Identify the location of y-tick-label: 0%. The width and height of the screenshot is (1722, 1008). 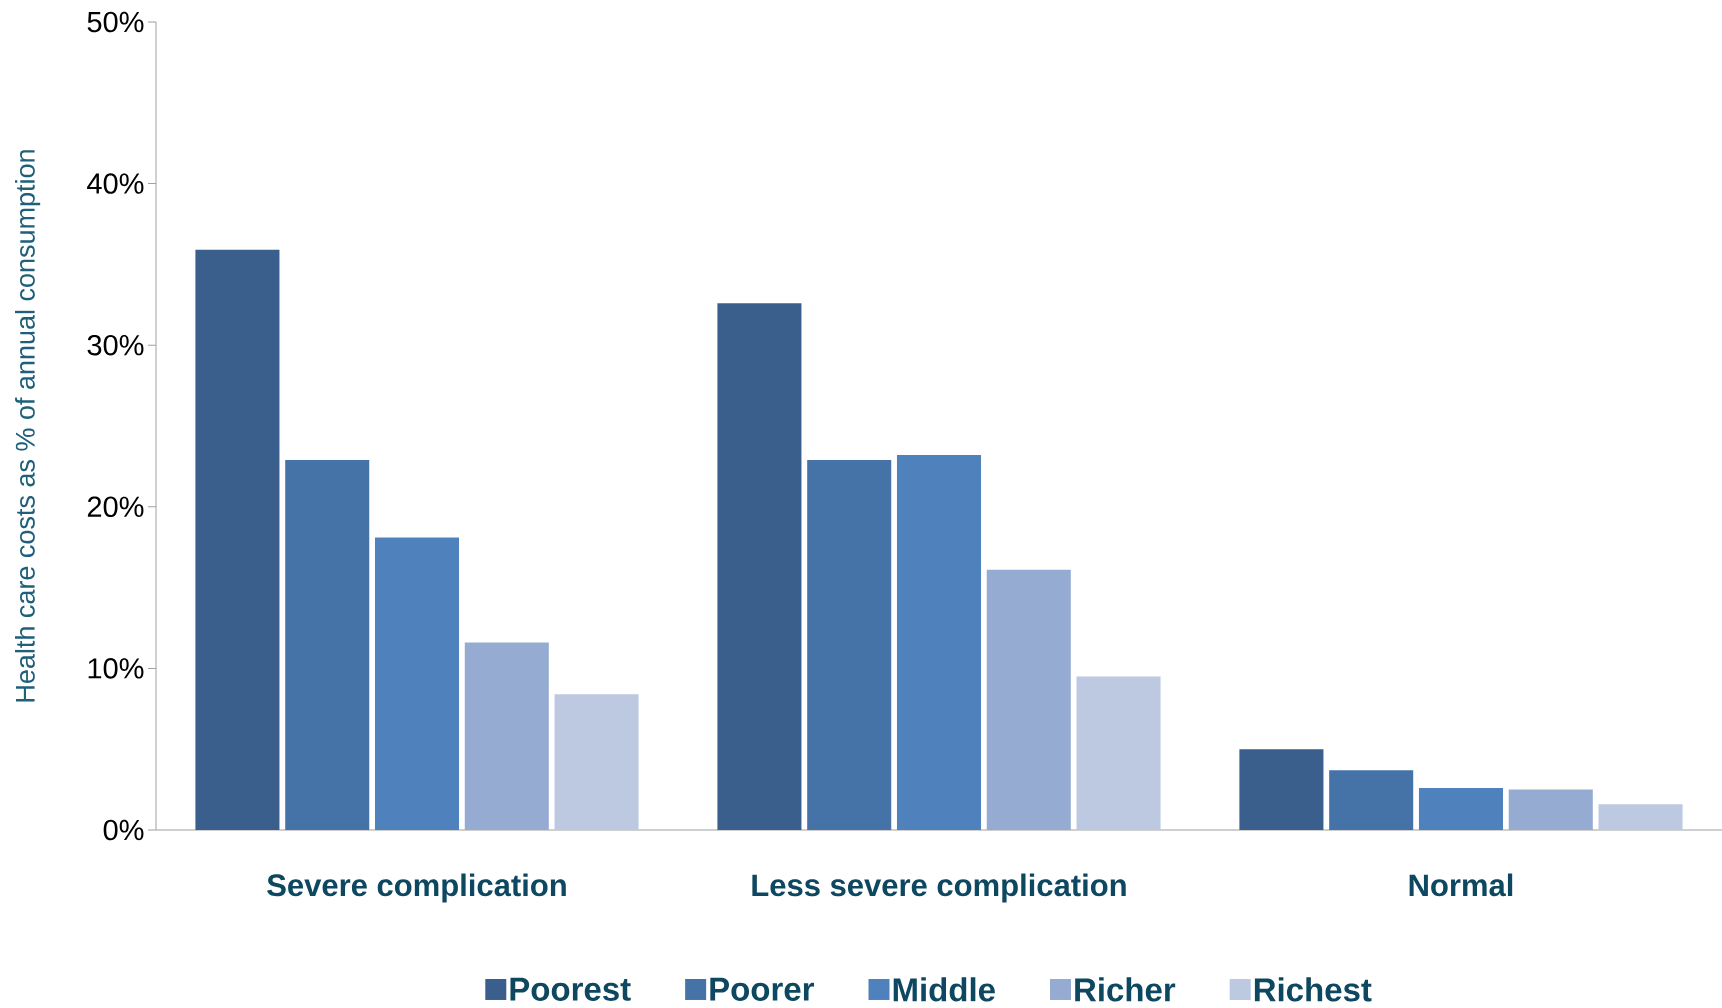
(123, 830).